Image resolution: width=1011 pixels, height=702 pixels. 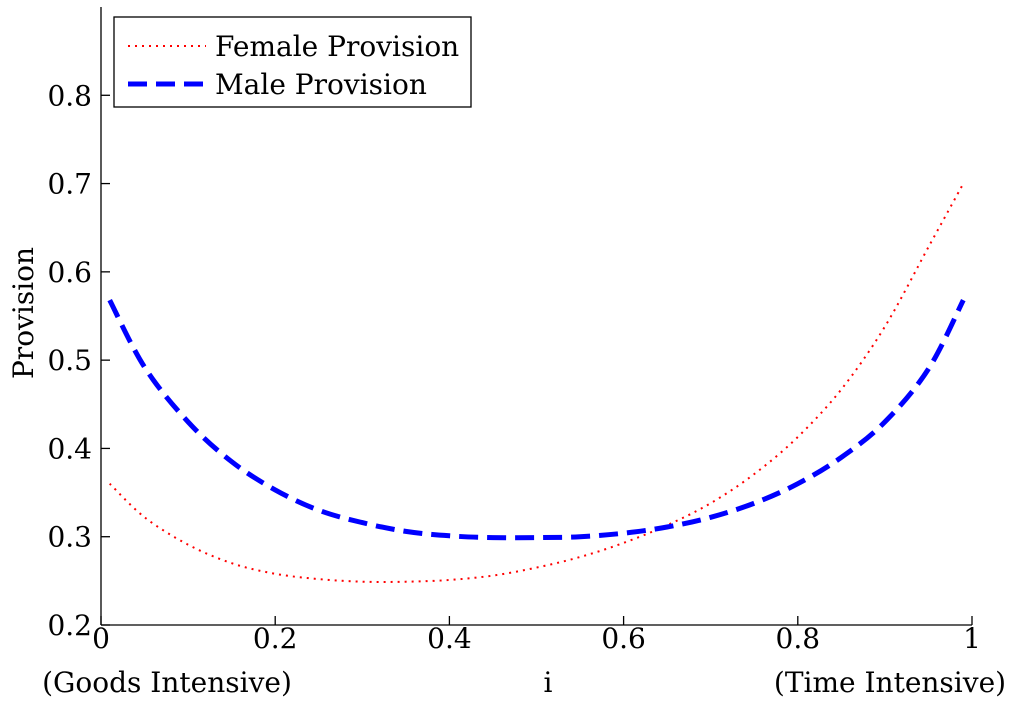 I want to click on x-tick-label: 1, so click(x=972, y=638).